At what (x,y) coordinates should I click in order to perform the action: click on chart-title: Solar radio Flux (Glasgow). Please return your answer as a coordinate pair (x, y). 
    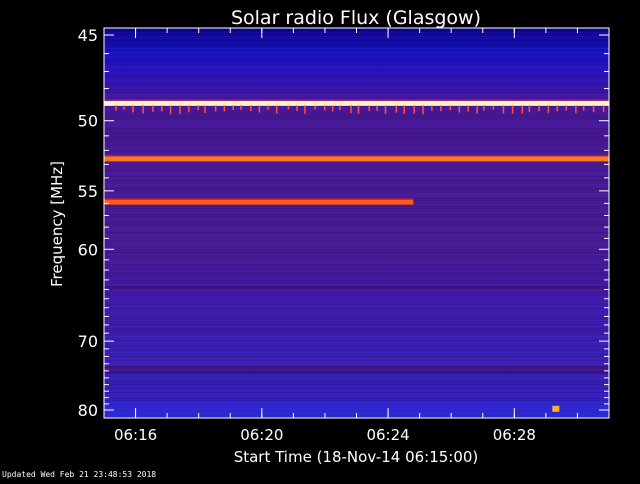
    Looking at the image, I should click on (356, 18).